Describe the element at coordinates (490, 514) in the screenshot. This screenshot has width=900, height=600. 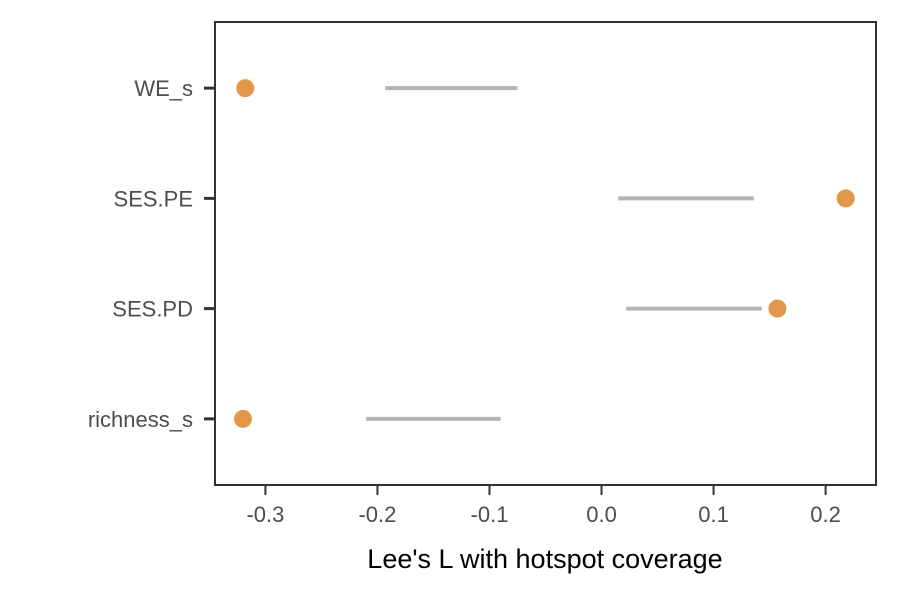
I see `x-tick-label: -0.1` at that location.